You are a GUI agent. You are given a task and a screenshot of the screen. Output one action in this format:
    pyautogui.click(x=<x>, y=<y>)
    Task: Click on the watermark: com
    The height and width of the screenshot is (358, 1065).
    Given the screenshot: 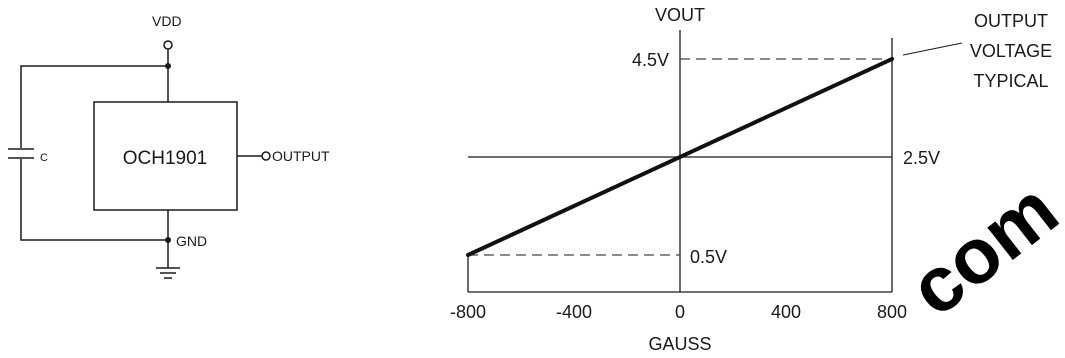 What is the action you would take?
    pyautogui.click(x=979, y=249)
    